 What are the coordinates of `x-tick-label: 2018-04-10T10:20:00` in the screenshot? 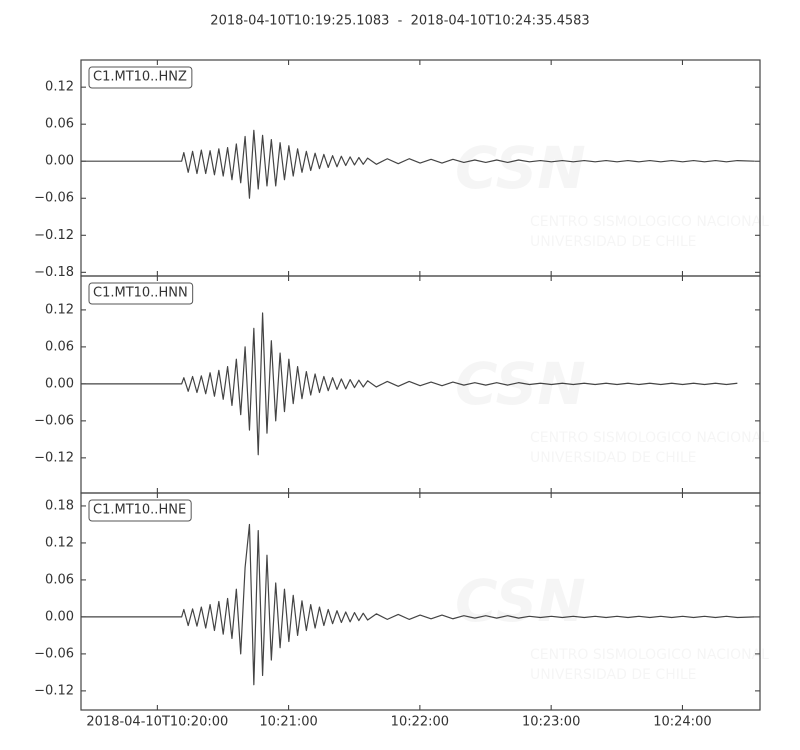 It's located at (157, 722).